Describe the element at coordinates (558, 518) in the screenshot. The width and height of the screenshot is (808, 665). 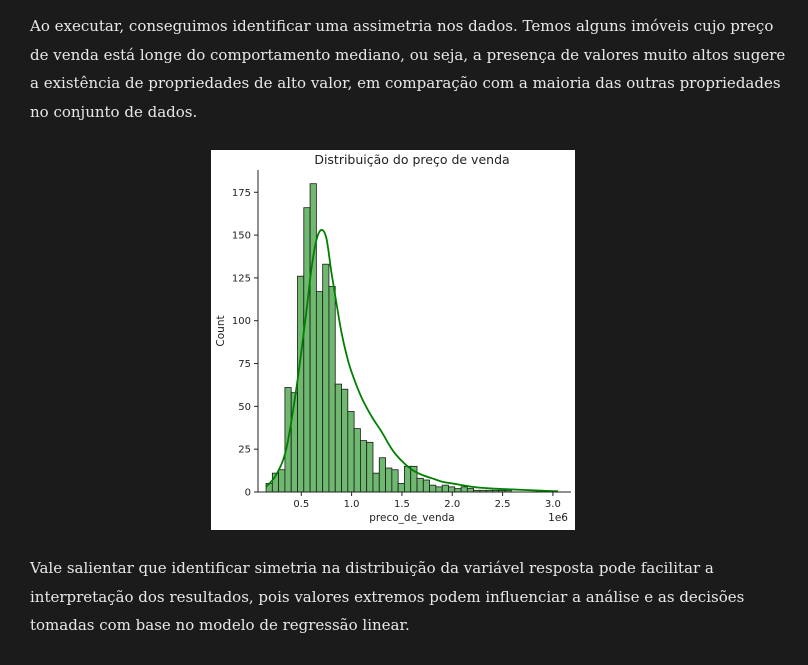
I see `x-offset-label: 1e6` at that location.